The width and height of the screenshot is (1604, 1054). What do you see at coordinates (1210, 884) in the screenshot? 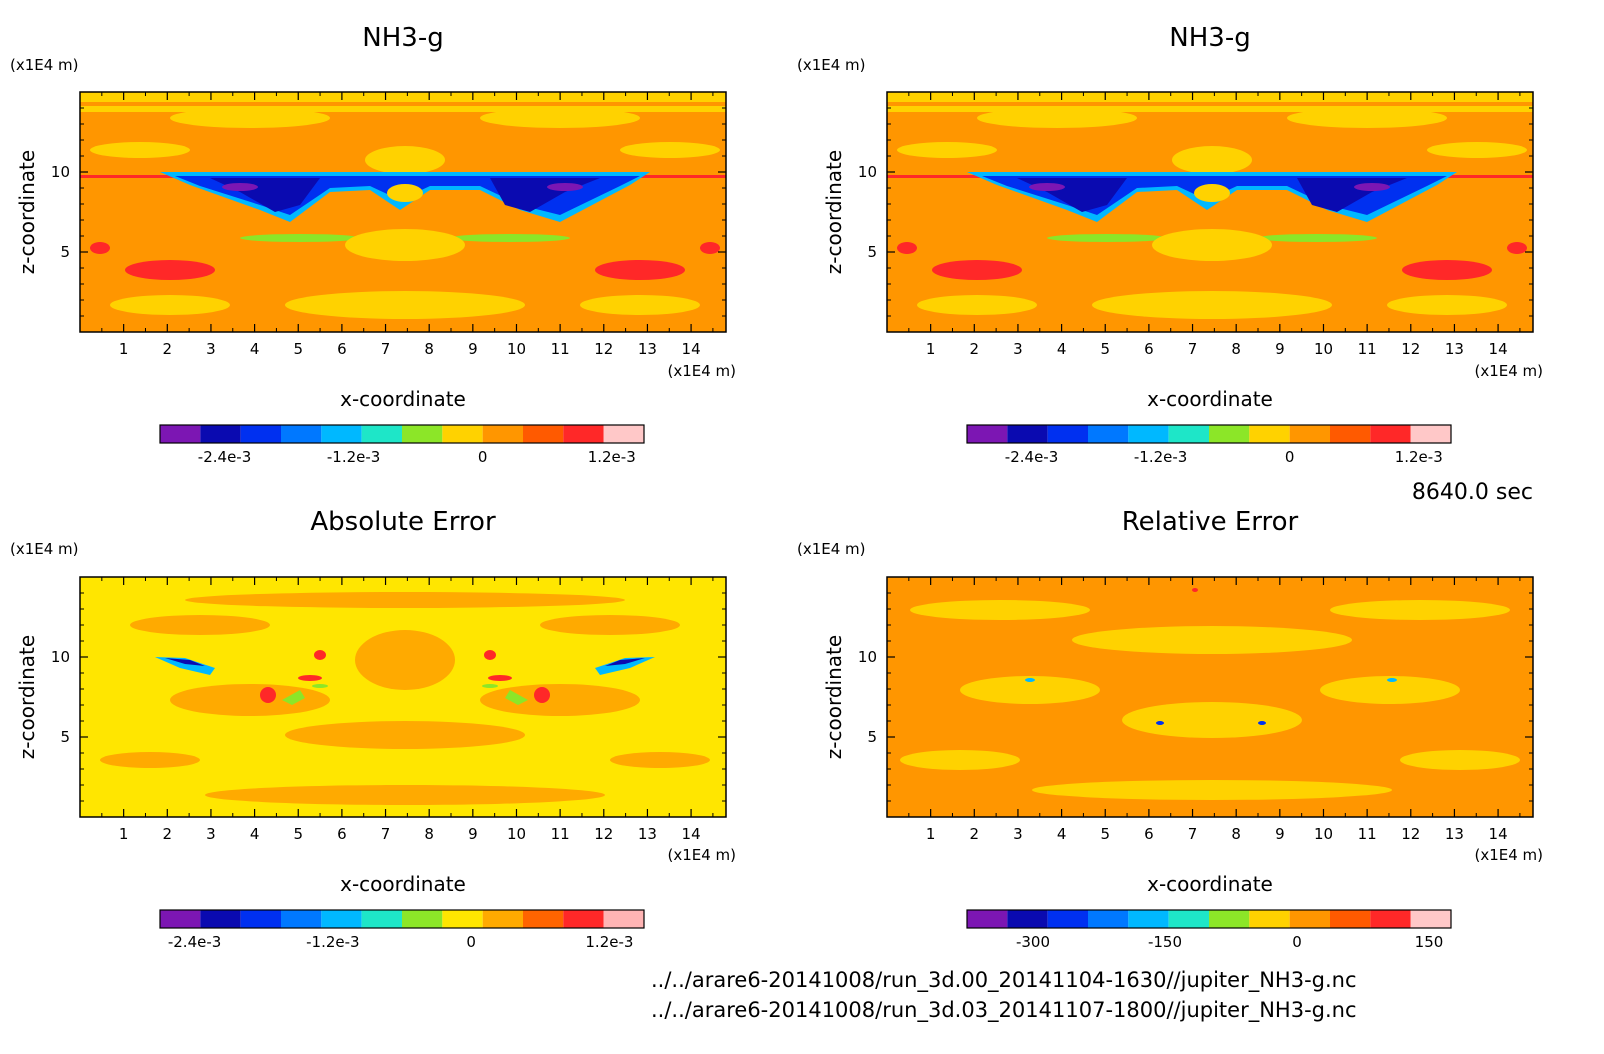
I see `panel-4-x-label: x-coordinate` at bounding box center [1210, 884].